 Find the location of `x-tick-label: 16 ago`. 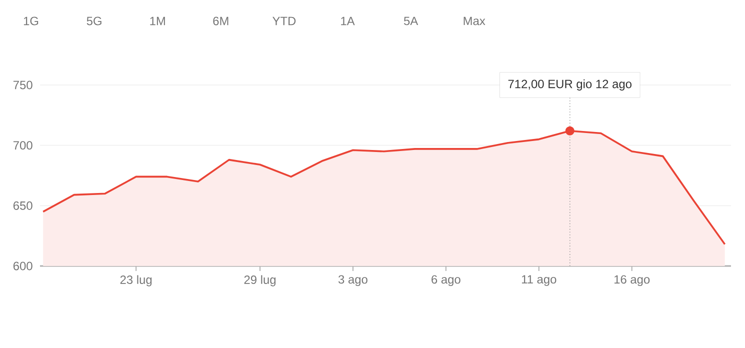

x-tick-label: 16 ago is located at coordinates (632, 280).